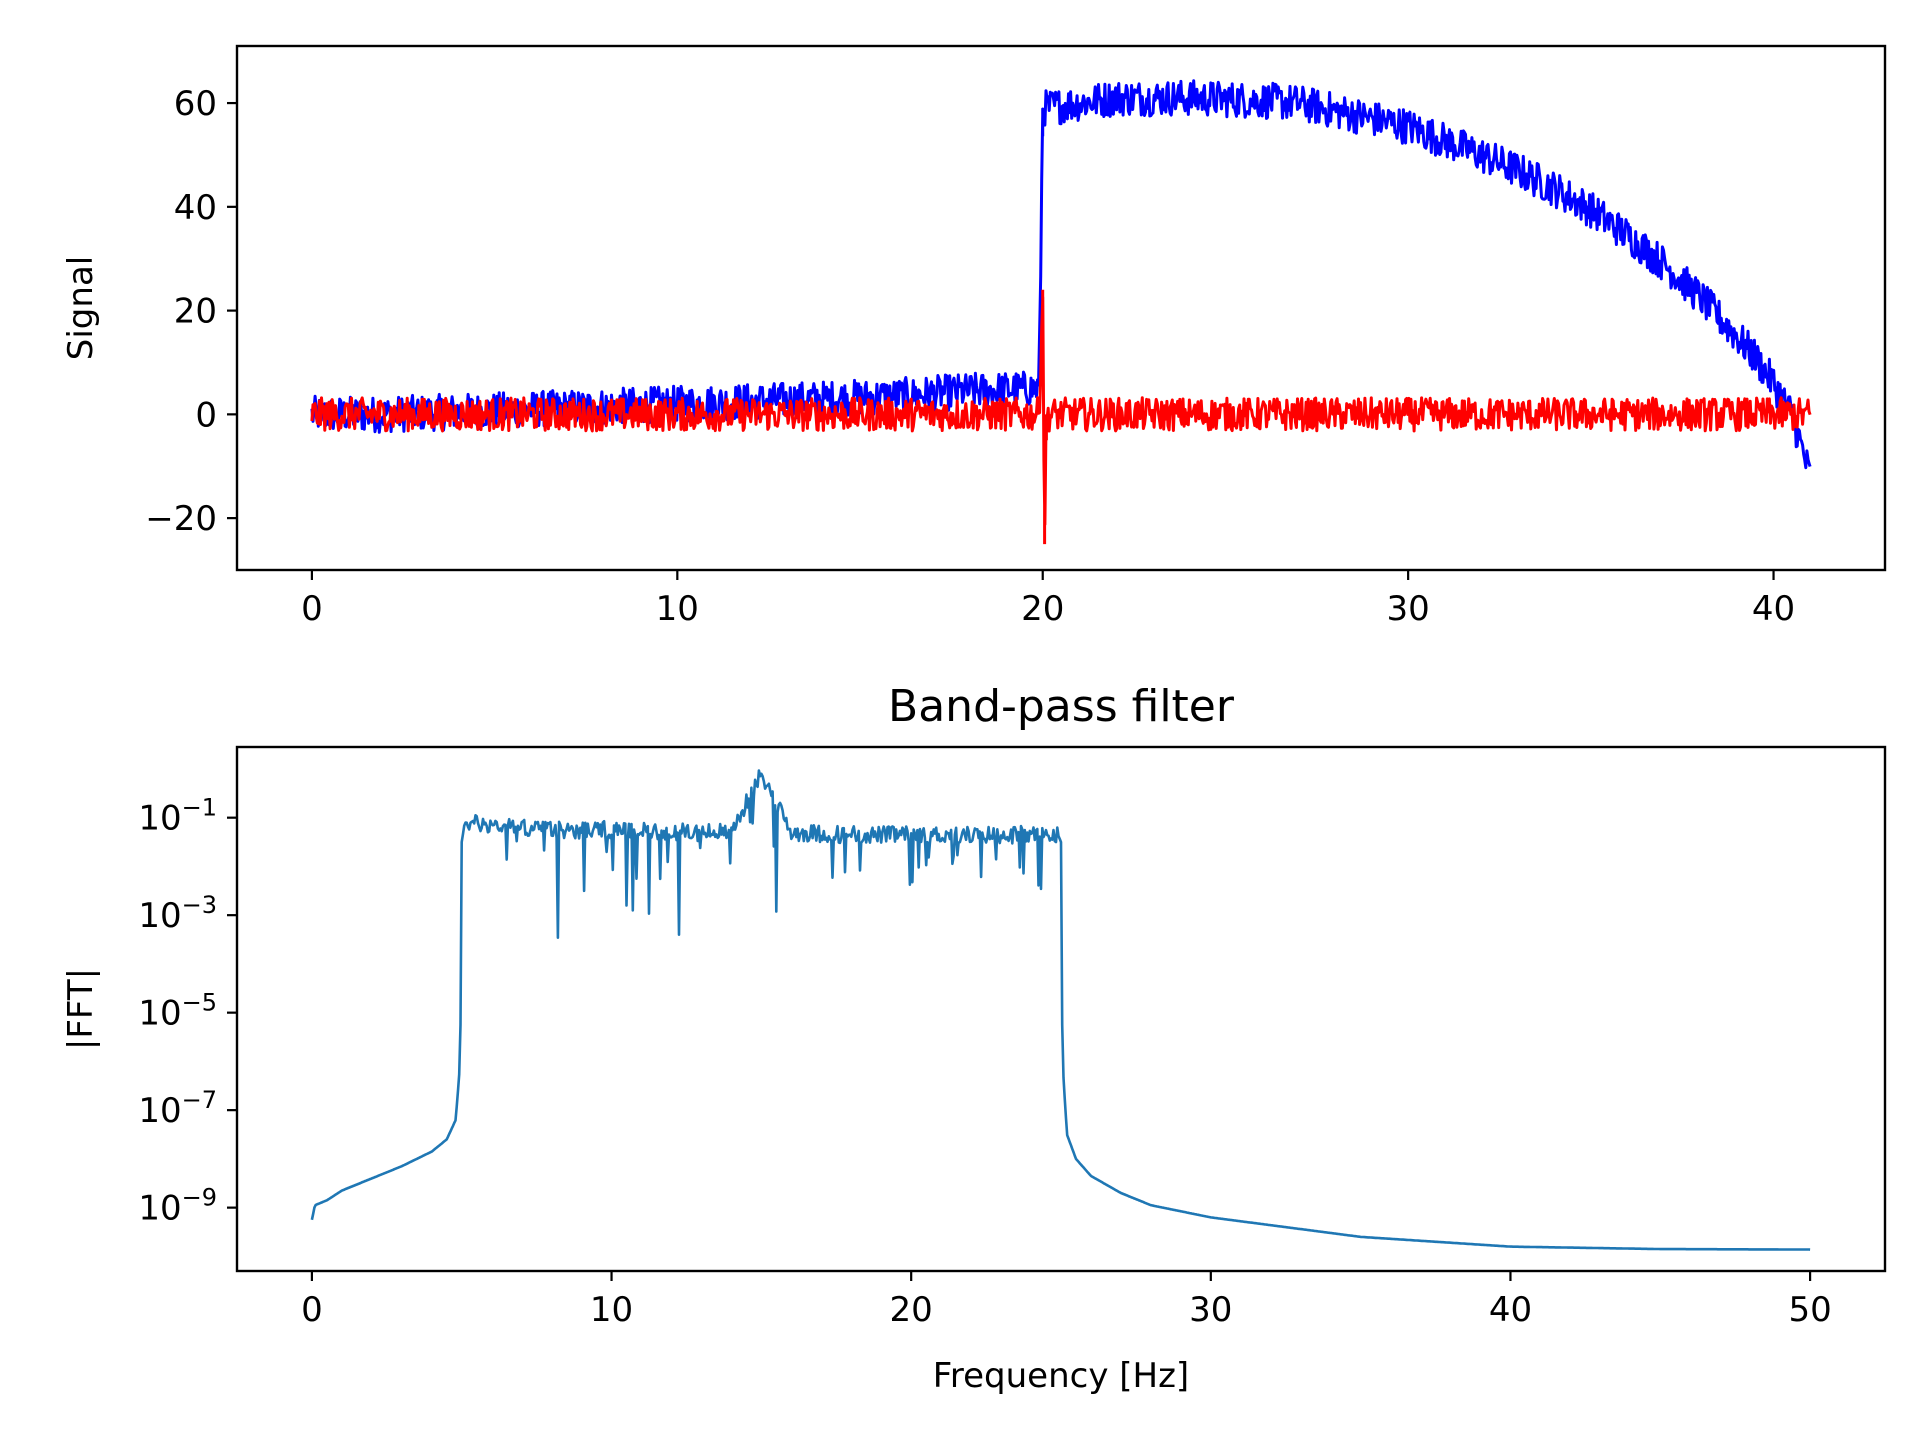  What do you see at coordinates (181, 519) in the screenshot?
I see `signal-y-tick-label: −20` at bounding box center [181, 519].